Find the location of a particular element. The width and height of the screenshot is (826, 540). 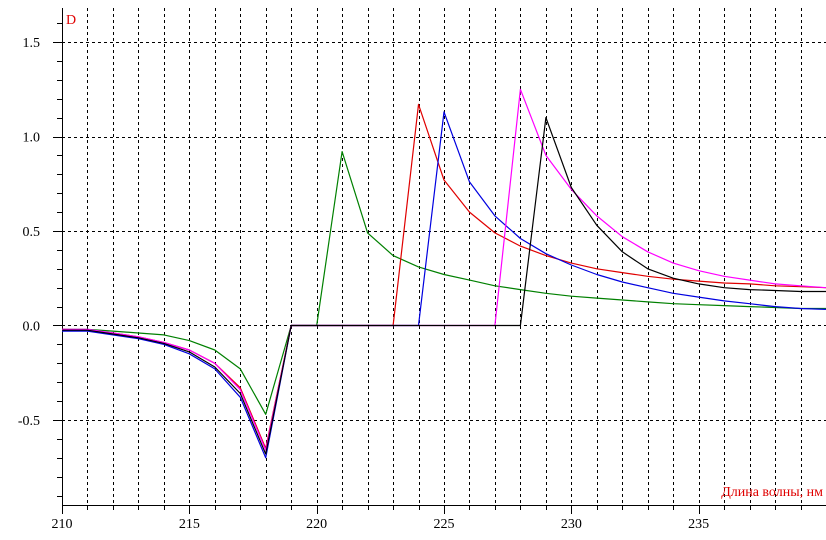

y-tick-label: 0.0 is located at coordinates (32, 326).